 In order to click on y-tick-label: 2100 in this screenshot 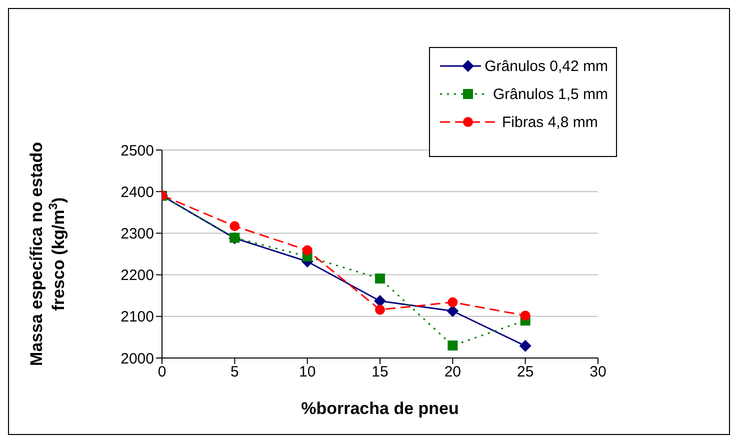, I will do `click(137, 317)`.